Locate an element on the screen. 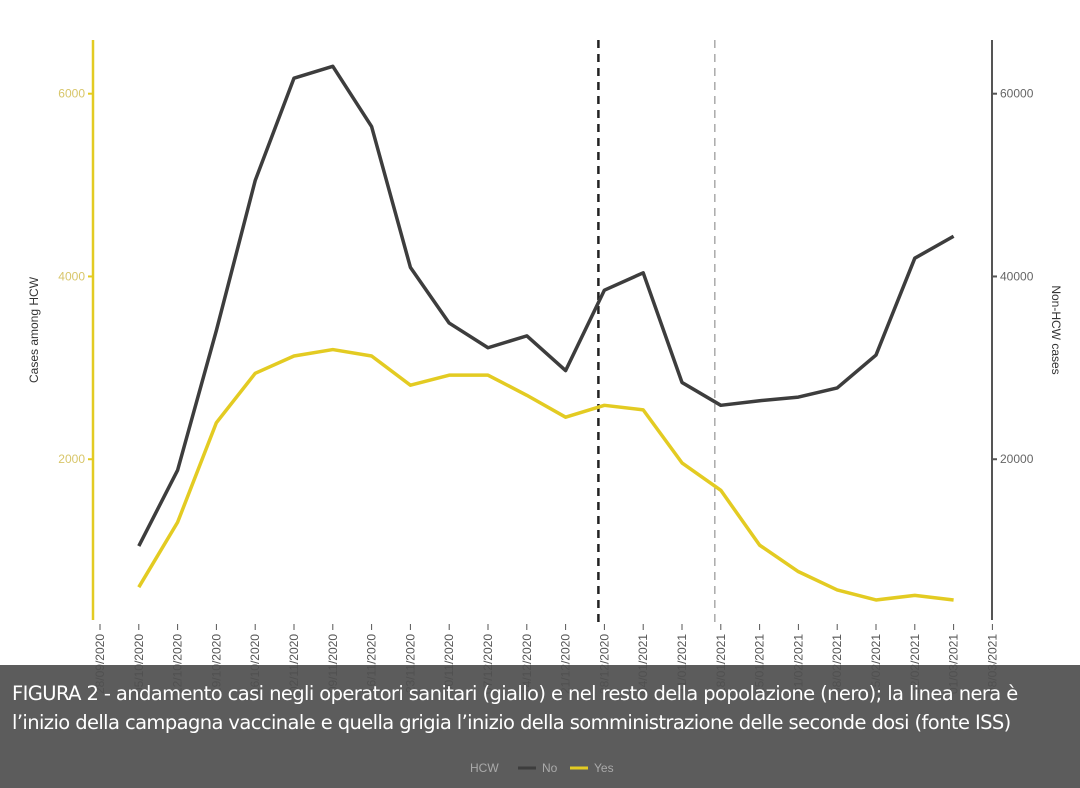 The height and width of the screenshot is (788, 1080). y2-tick-label: 20000 is located at coordinates (1017, 459).